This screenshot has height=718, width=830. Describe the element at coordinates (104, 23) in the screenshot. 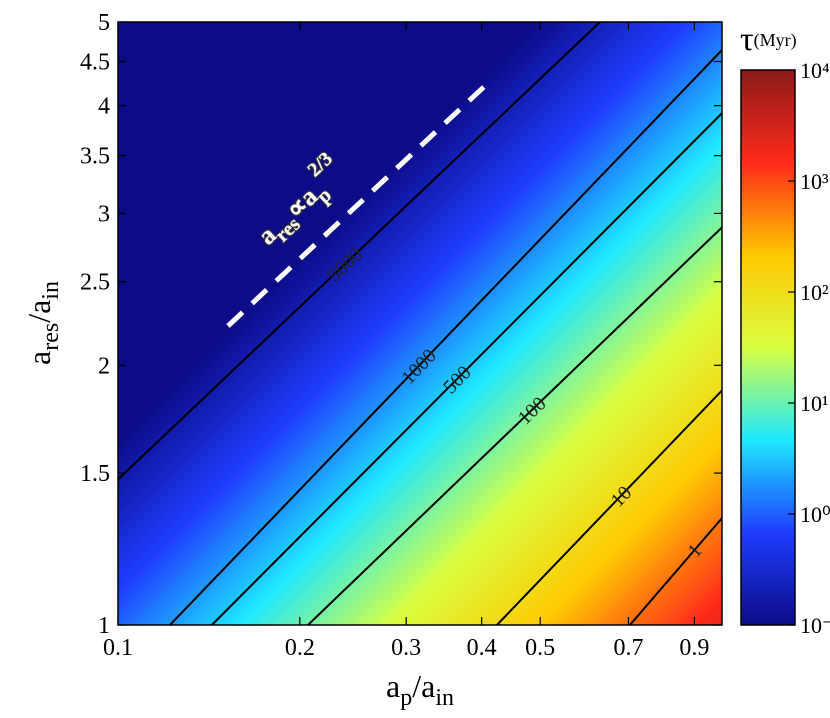

I see `y-tick-label: 5` at that location.